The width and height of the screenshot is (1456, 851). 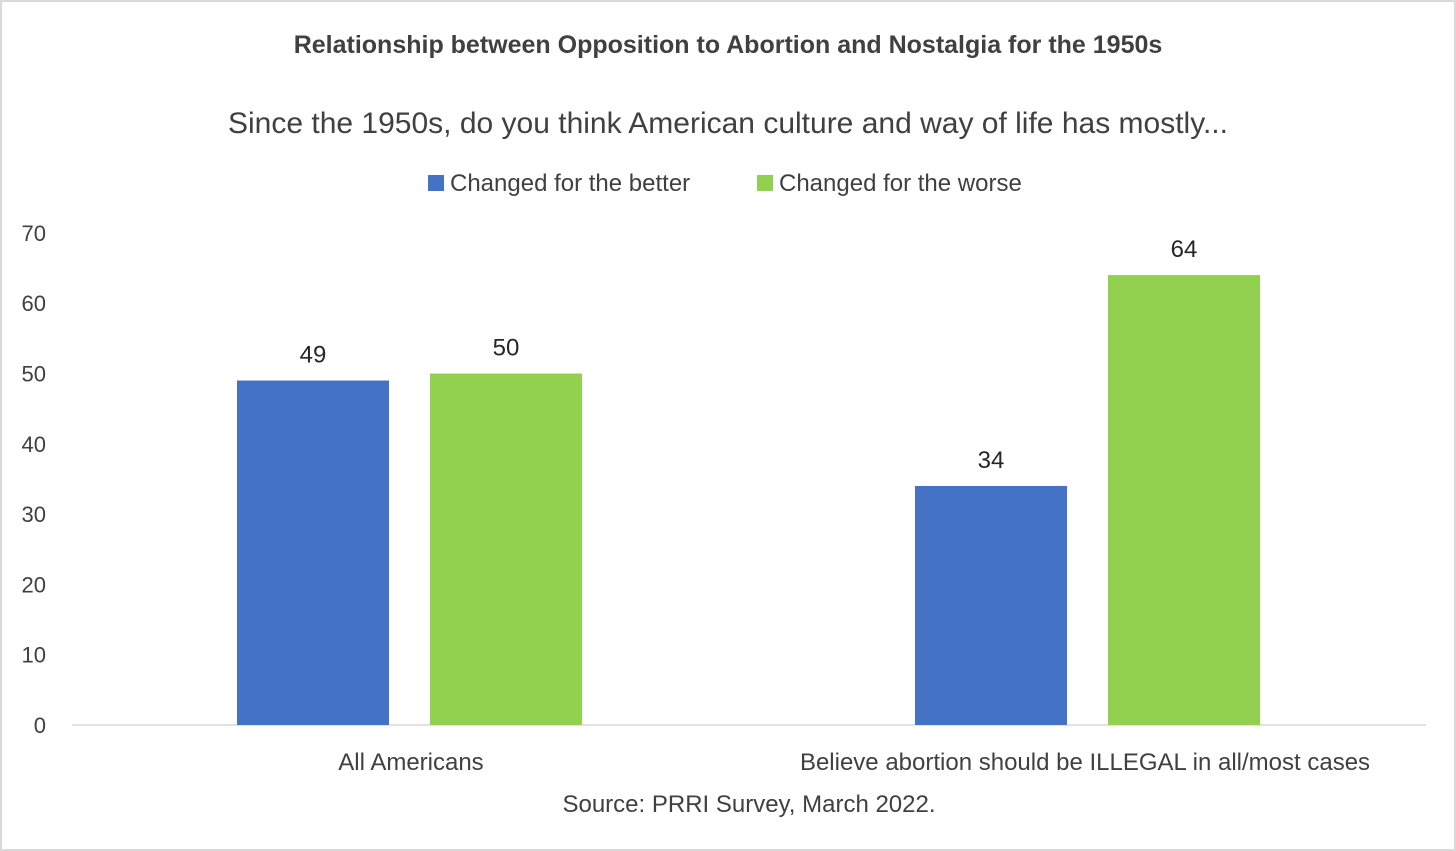 I want to click on y-tick-label: 60, so click(x=34, y=303).